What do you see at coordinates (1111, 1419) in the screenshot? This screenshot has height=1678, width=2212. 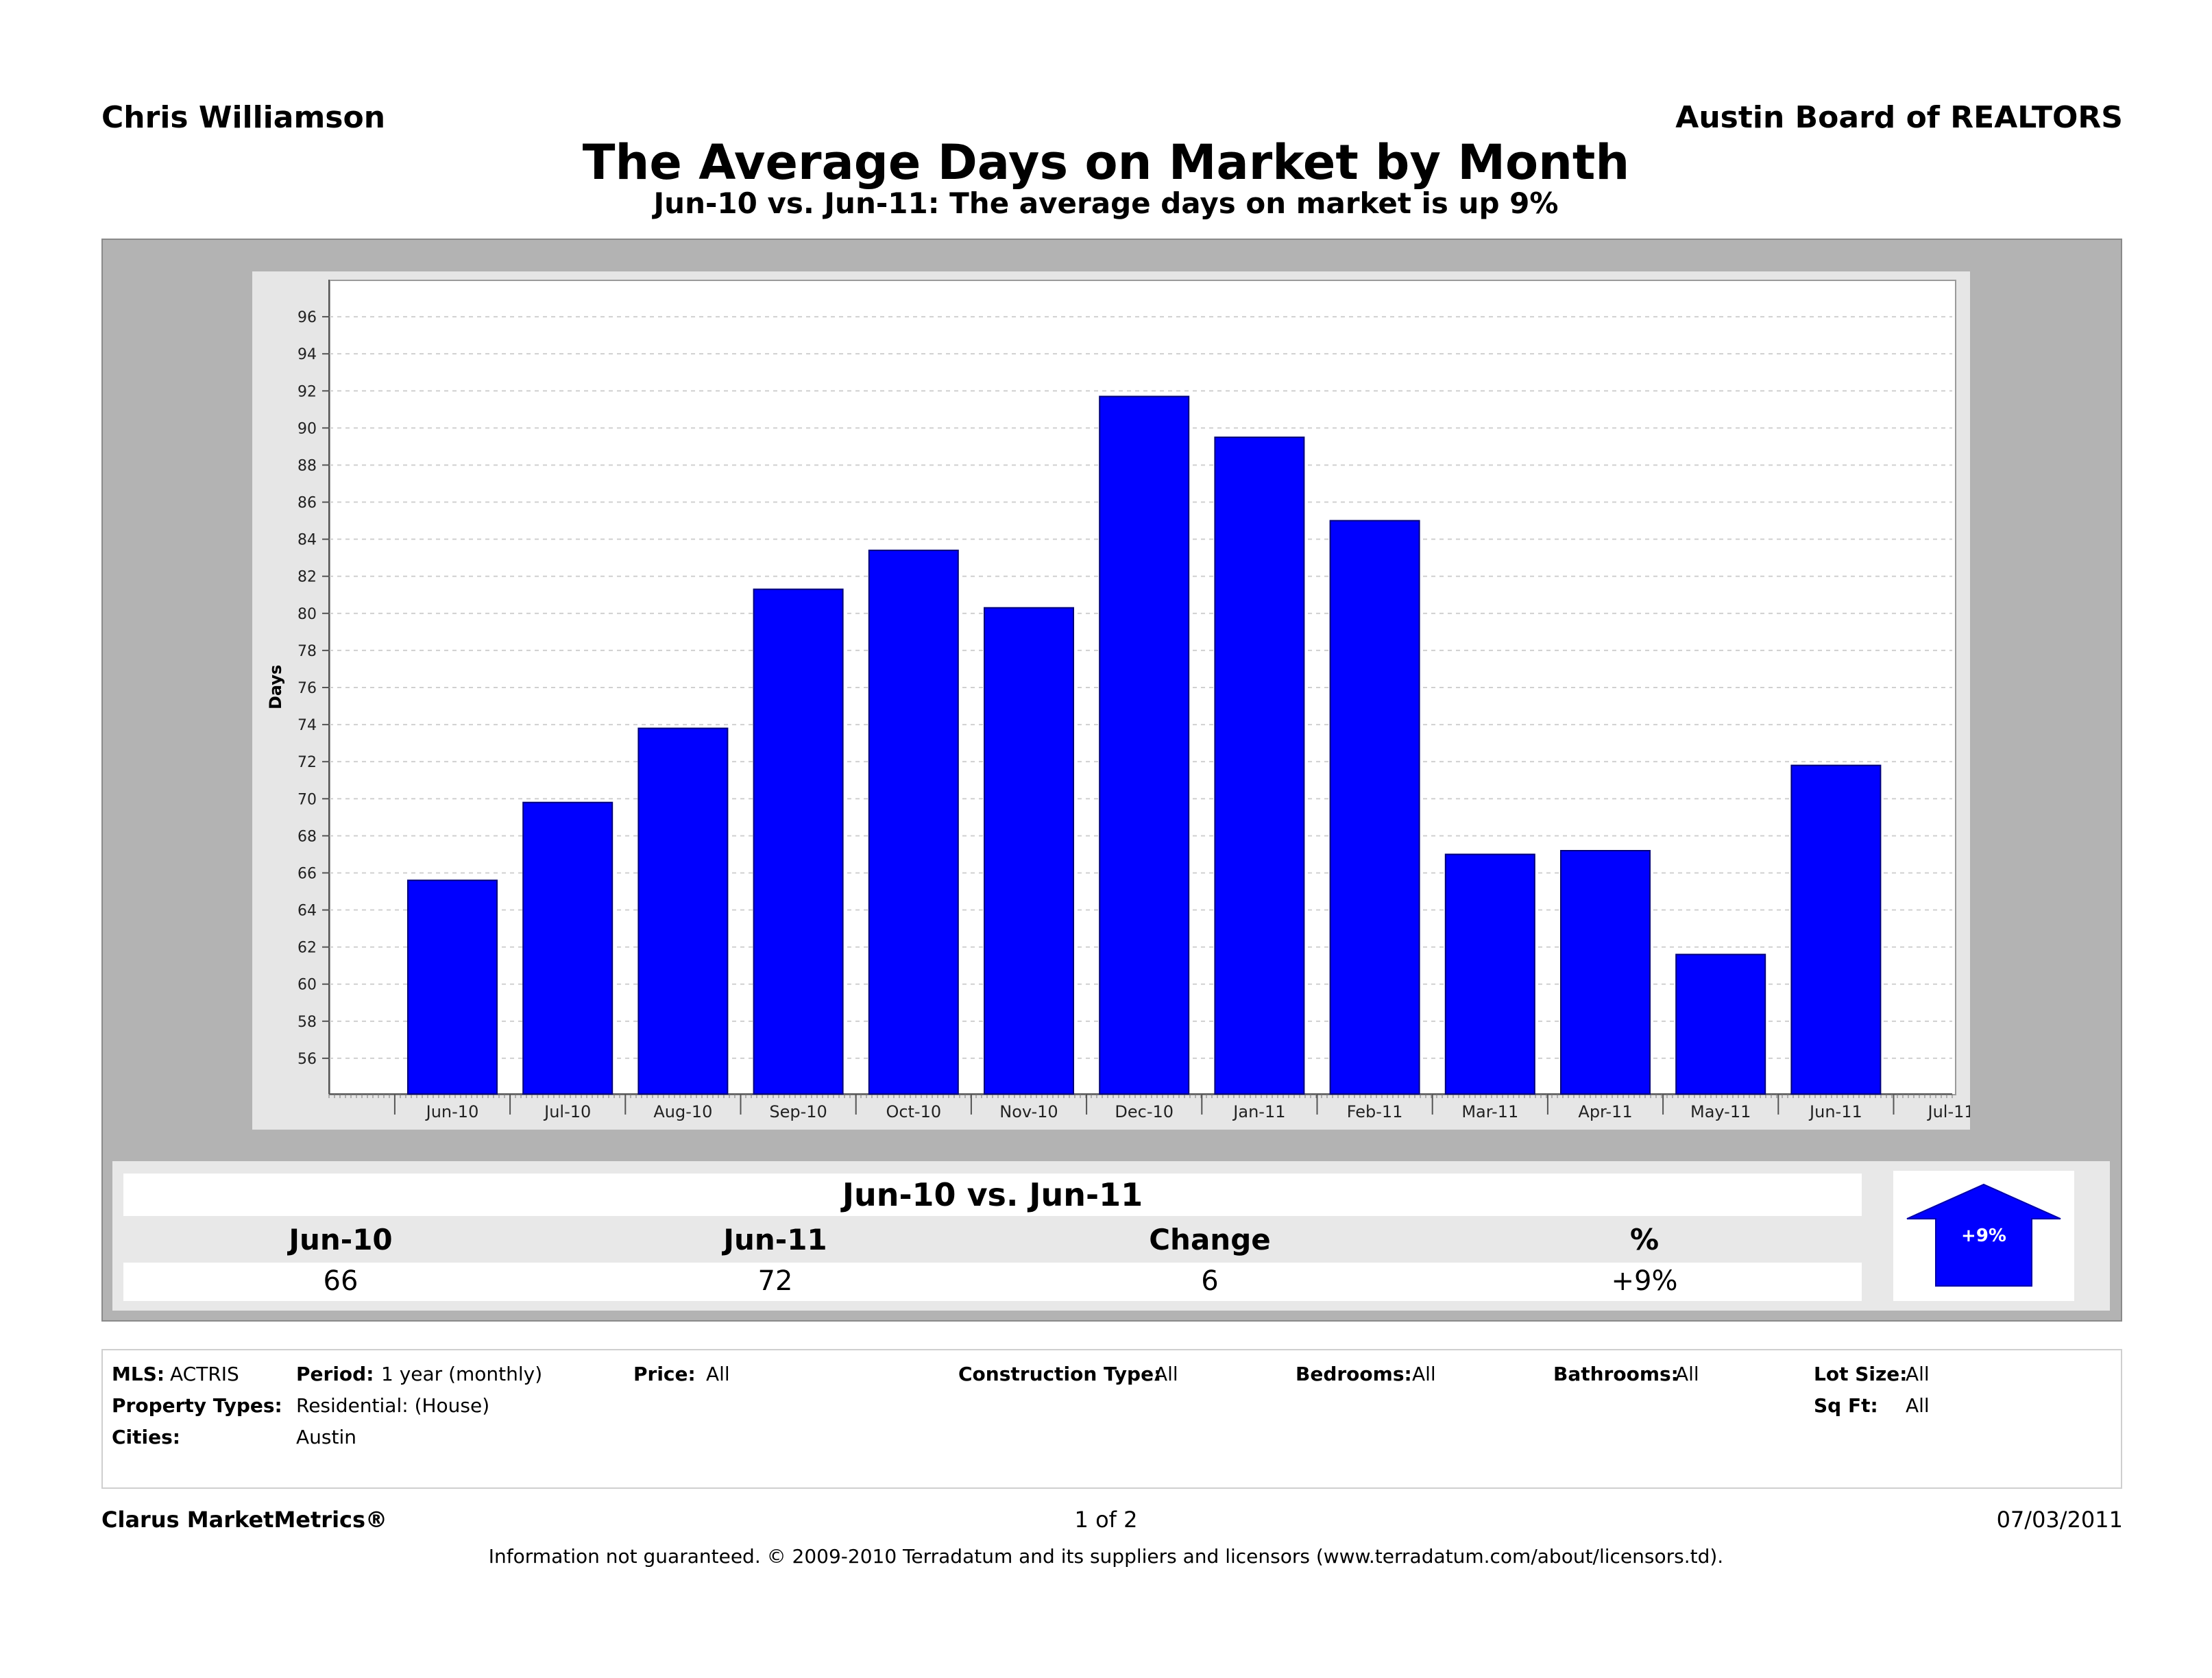 I see `filters-box` at bounding box center [1111, 1419].